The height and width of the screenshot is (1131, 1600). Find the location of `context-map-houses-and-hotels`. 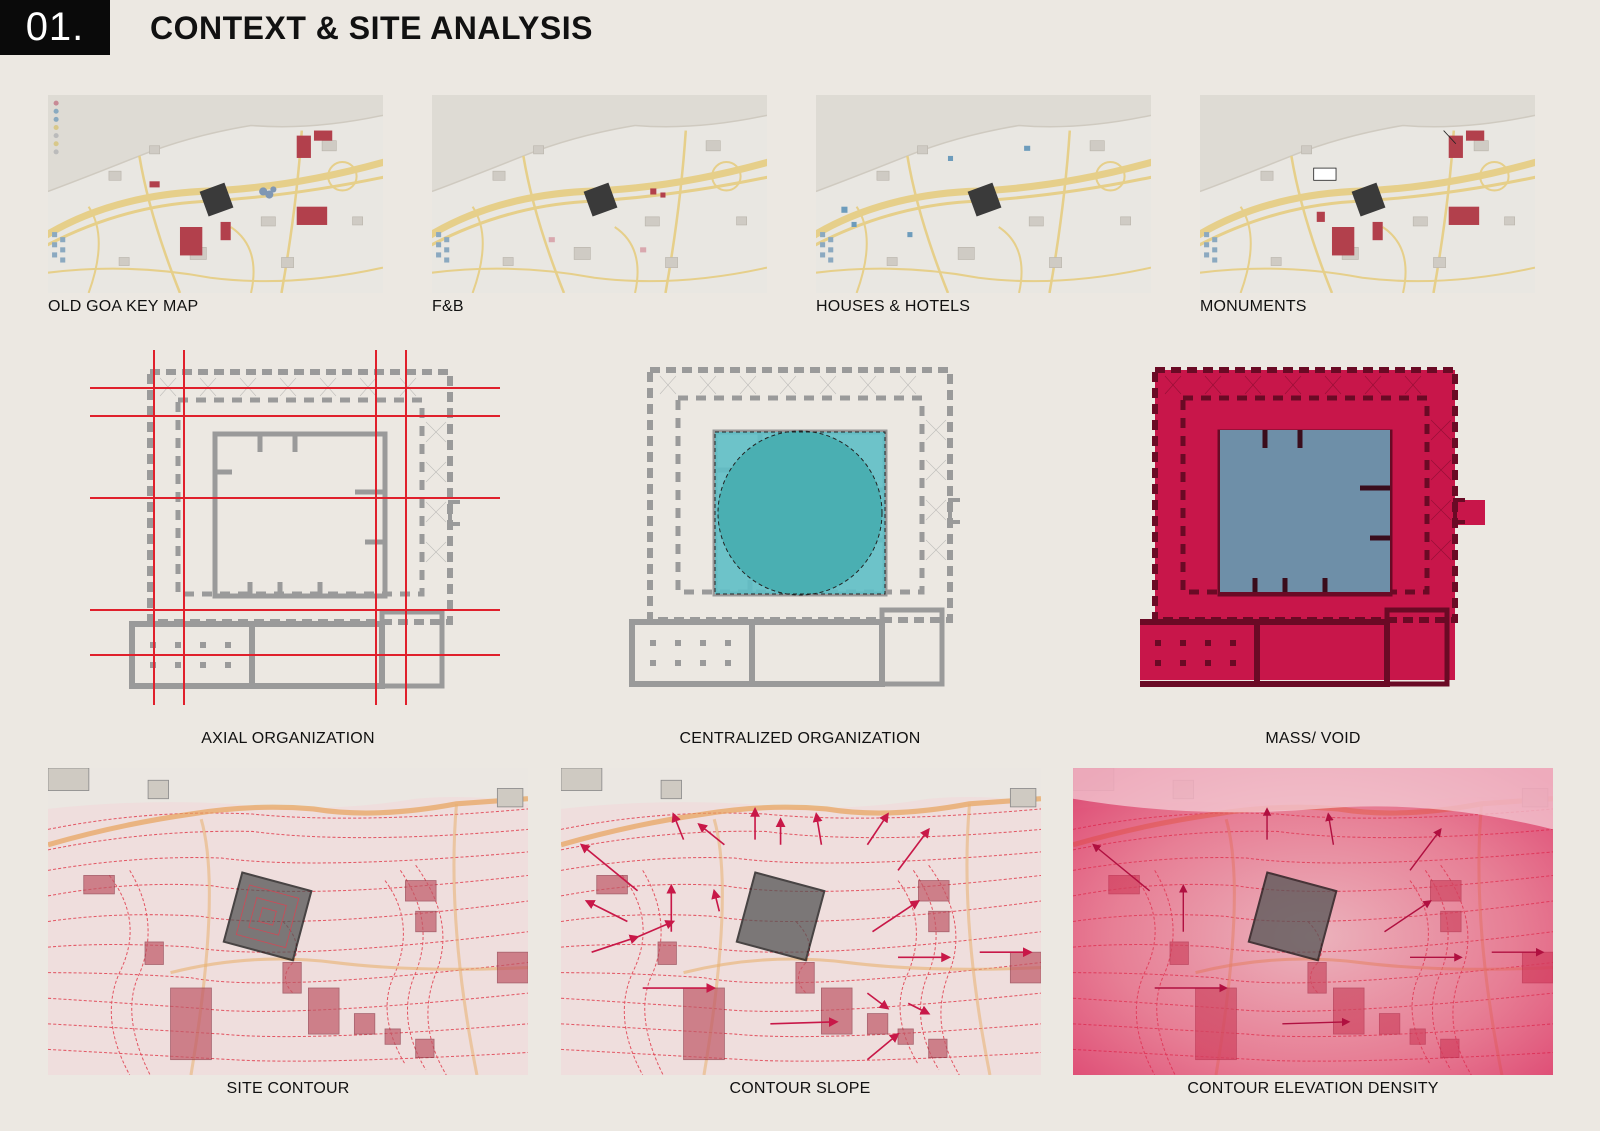

context-map-houses-and-hotels is located at coordinates (983, 194).